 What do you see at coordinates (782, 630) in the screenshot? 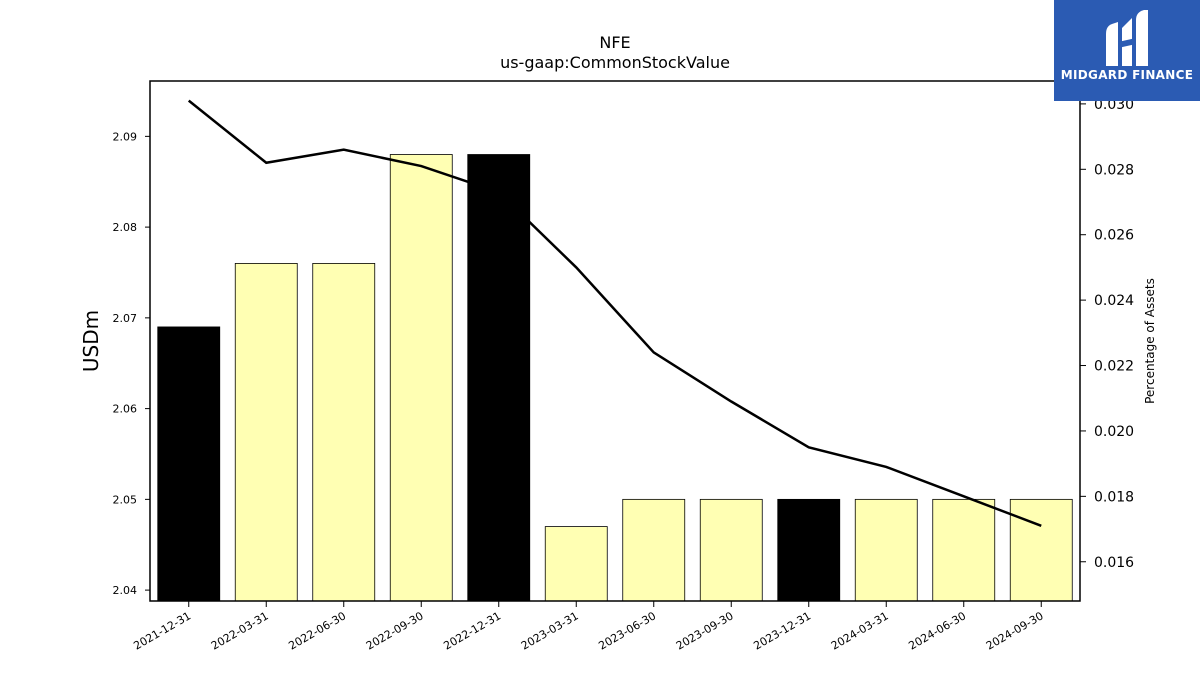
I see `xtick-label: 2023-12-31` at bounding box center [782, 630].